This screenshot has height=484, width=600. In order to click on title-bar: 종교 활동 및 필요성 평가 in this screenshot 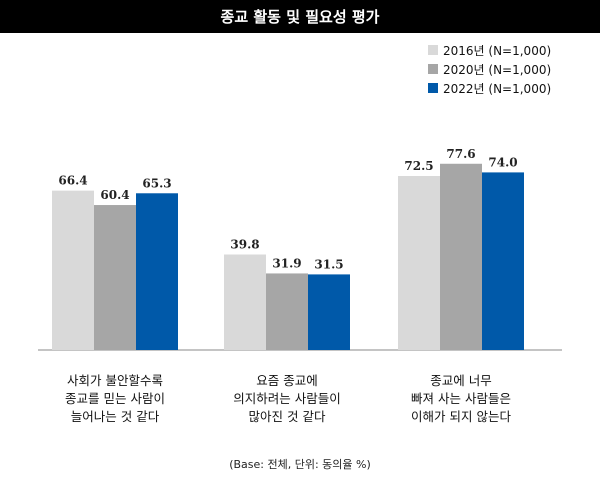, I will do `click(300, 16)`.